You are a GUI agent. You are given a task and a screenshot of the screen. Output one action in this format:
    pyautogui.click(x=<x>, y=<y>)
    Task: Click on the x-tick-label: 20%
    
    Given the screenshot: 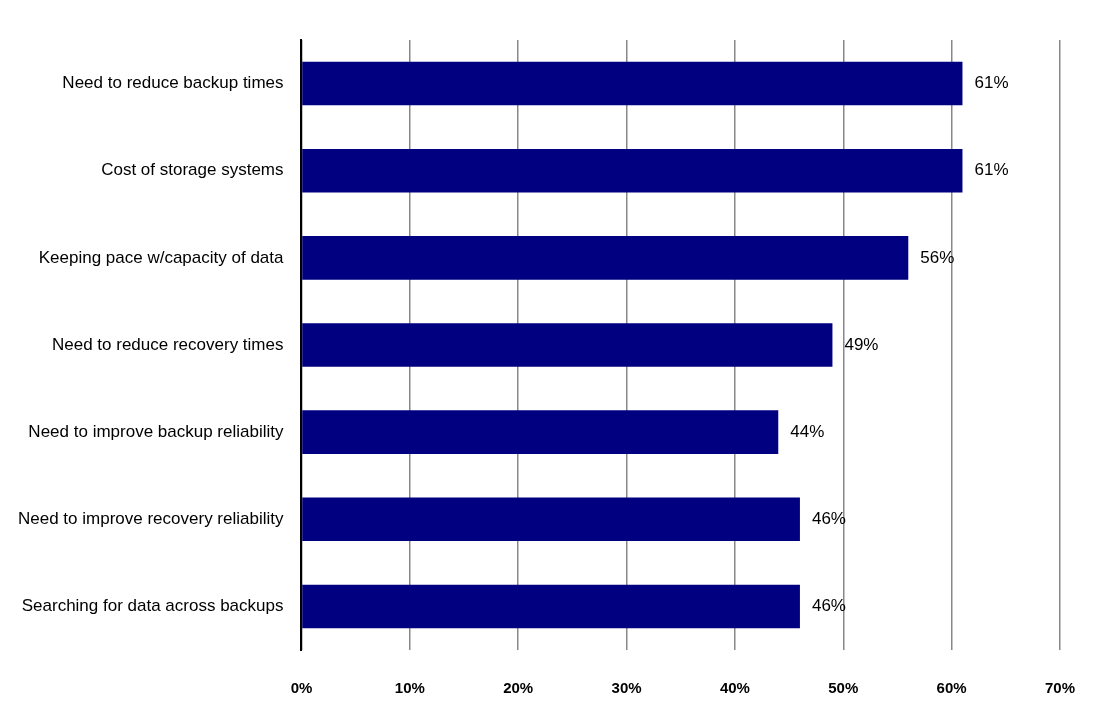 What is the action you would take?
    pyautogui.click(x=518, y=688)
    